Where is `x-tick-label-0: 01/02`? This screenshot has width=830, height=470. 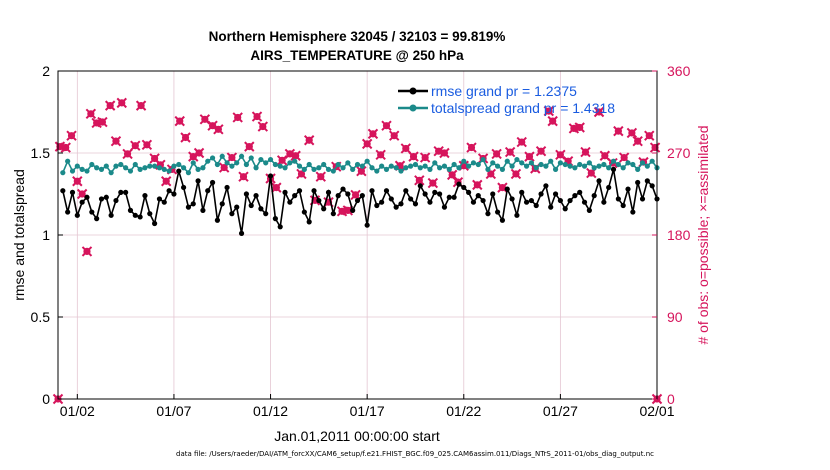 x-tick-label-0: 01/02 is located at coordinates (77, 411).